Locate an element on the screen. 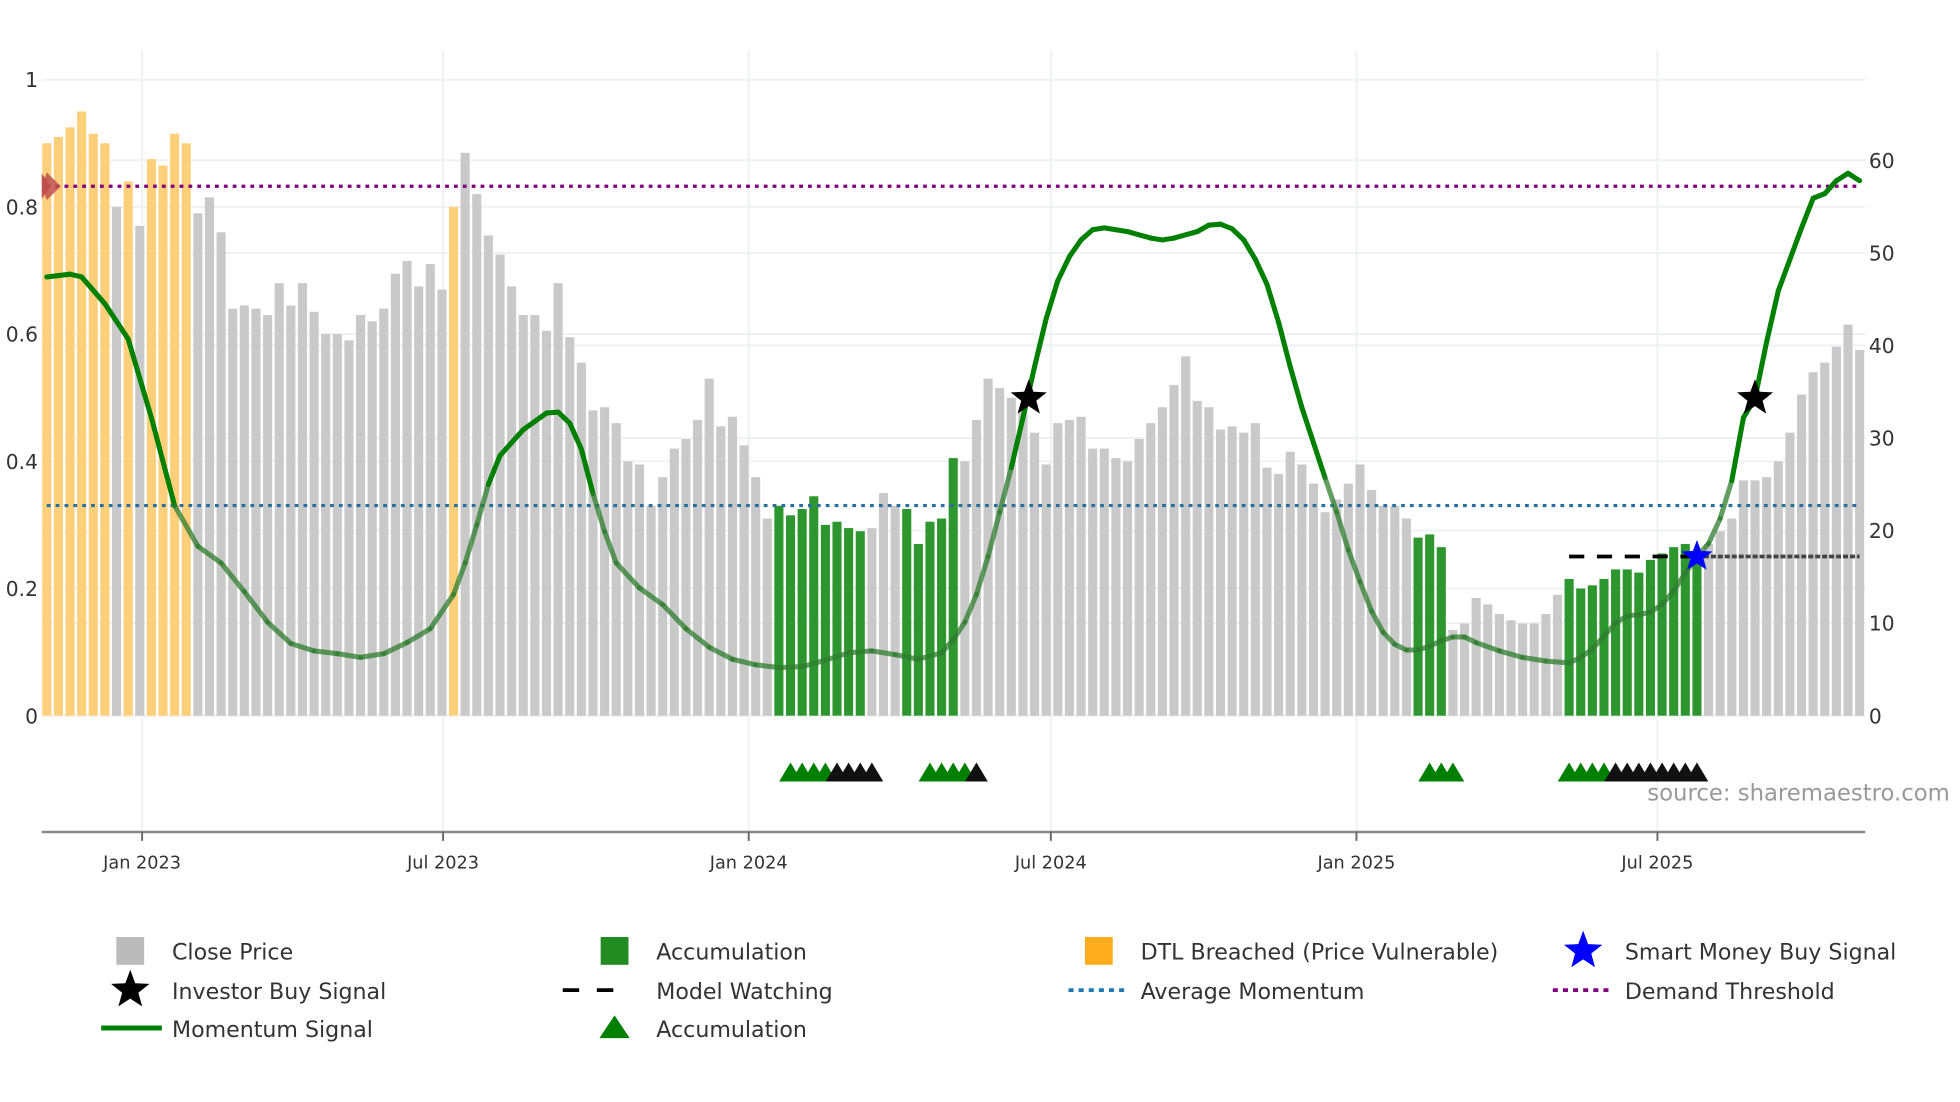 The image size is (1960, 1102). legend-item: Average Momentum is located at coordinates (1216, 992).